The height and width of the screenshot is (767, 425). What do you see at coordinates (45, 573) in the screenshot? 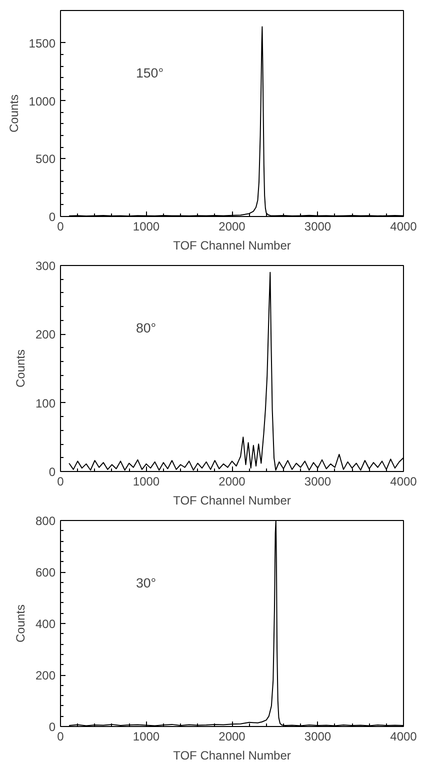
I see `y-tick-label: 600` at bounding box center [45, 573].